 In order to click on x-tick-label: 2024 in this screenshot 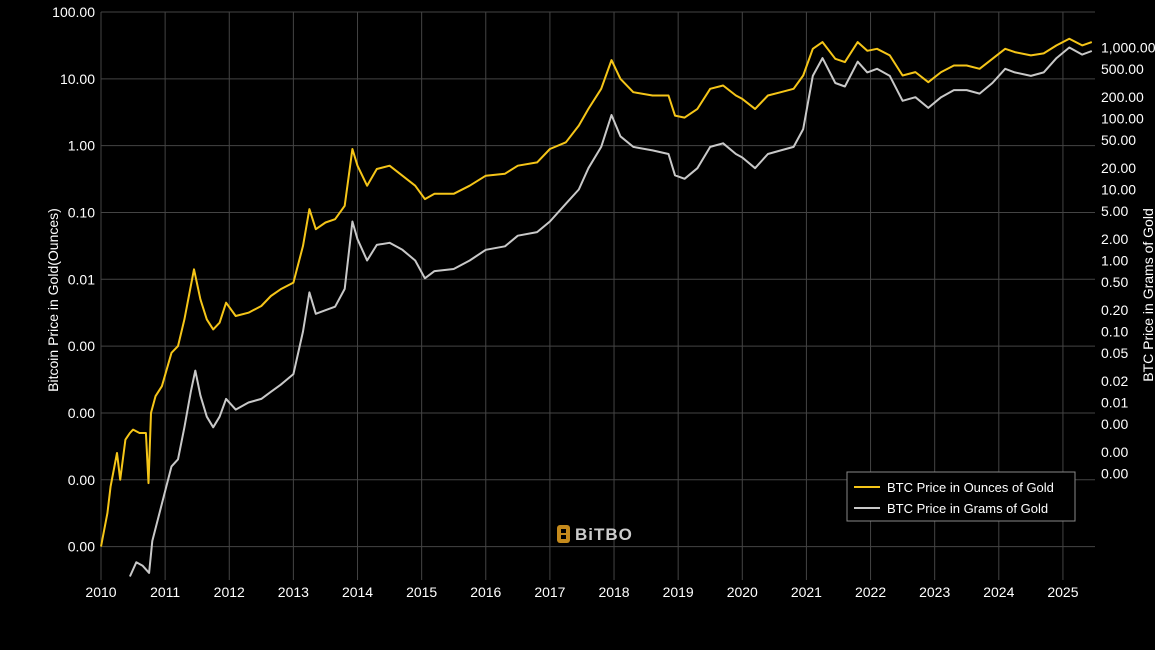, I will do `click(998, 592)`.